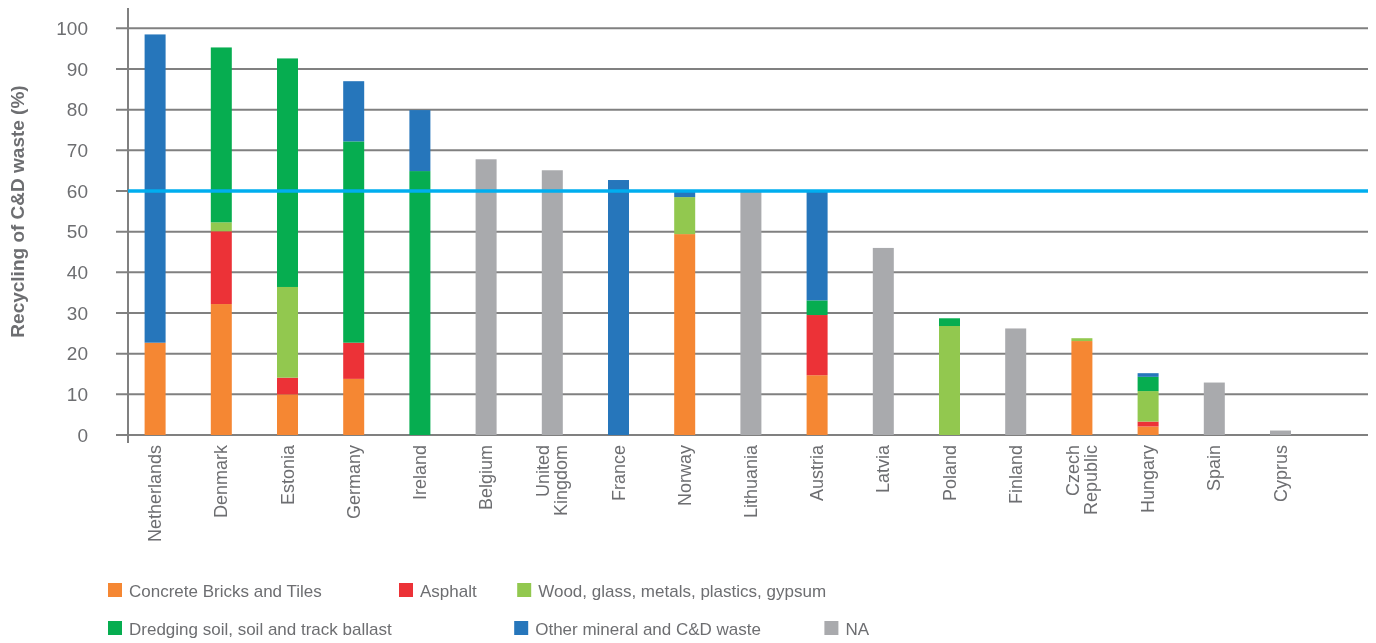 The image size is (1376, 643). Describe the element at coordinates (817, 473) in the screenshot. I see `x-tick-label: Austria` at that location.